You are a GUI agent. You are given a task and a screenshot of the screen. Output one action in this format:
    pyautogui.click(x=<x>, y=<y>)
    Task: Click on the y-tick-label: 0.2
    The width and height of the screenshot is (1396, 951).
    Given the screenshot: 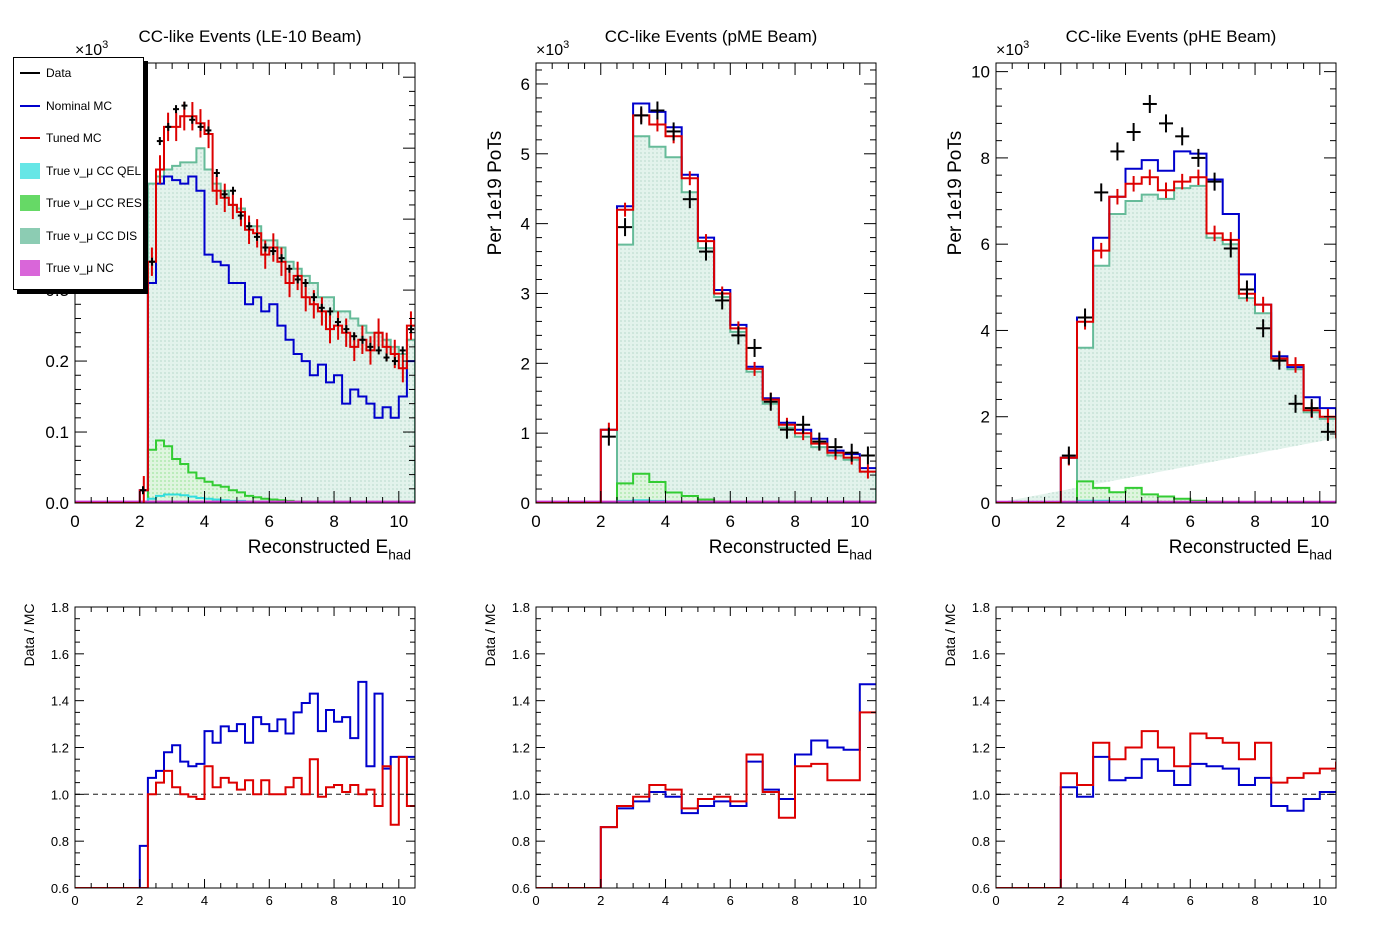 What is the action you would take?
    pyautogui.click(x=57, y=361)
    